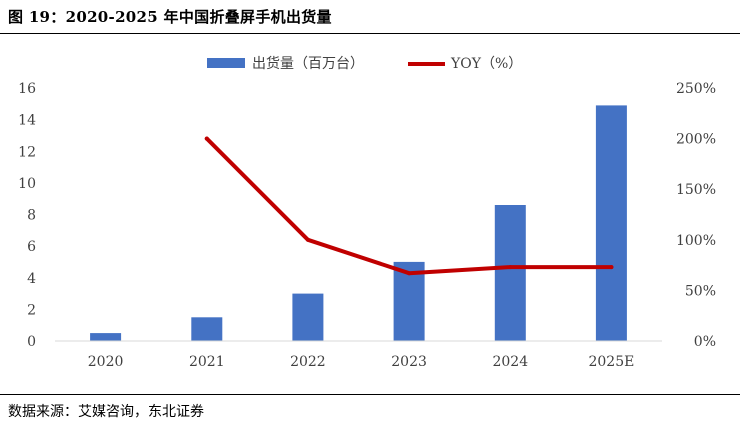  Describe the element at coordinates (106, 412) in the screenshot. I see `source-note: 数据来源：艾媒咨询，东北证券` at that location.